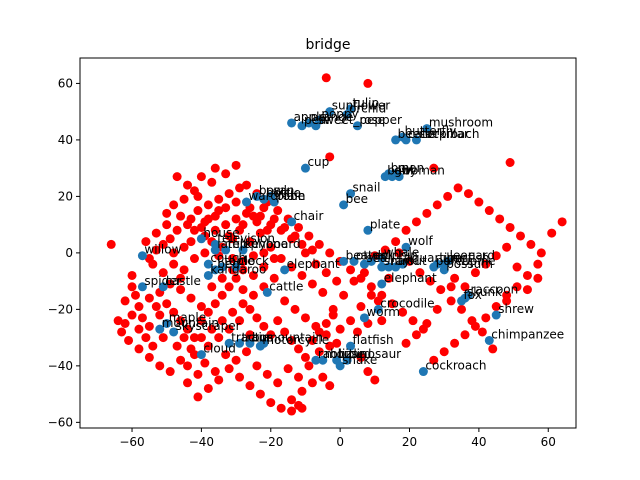 The height and width of the screenshot is (480, 640). What do you see at coordinates (367, 188) in the screenshot?
I see `point-label: snail` at bounding box center [367, 188].